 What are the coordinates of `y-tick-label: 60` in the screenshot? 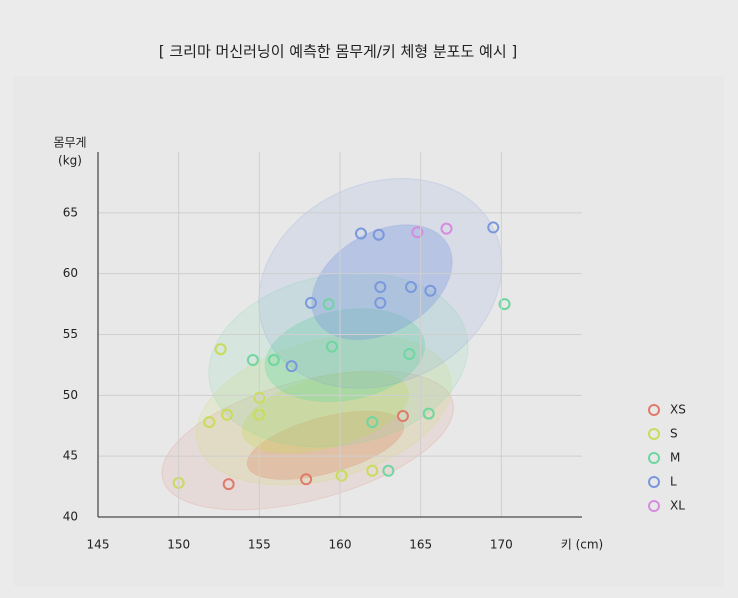 It's located at (70, 273).